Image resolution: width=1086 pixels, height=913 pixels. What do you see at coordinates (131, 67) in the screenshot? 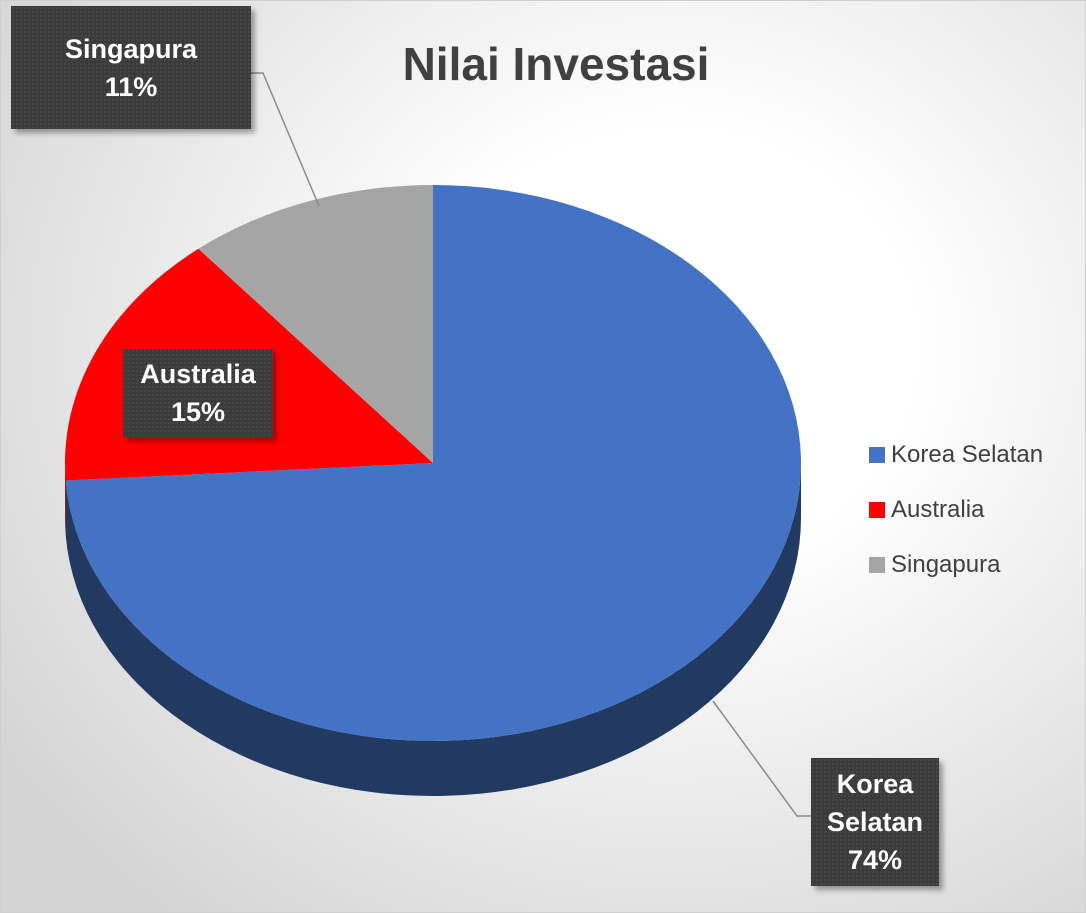
I see `data-label: Singapura 11%` at bounding box center [131, 67].